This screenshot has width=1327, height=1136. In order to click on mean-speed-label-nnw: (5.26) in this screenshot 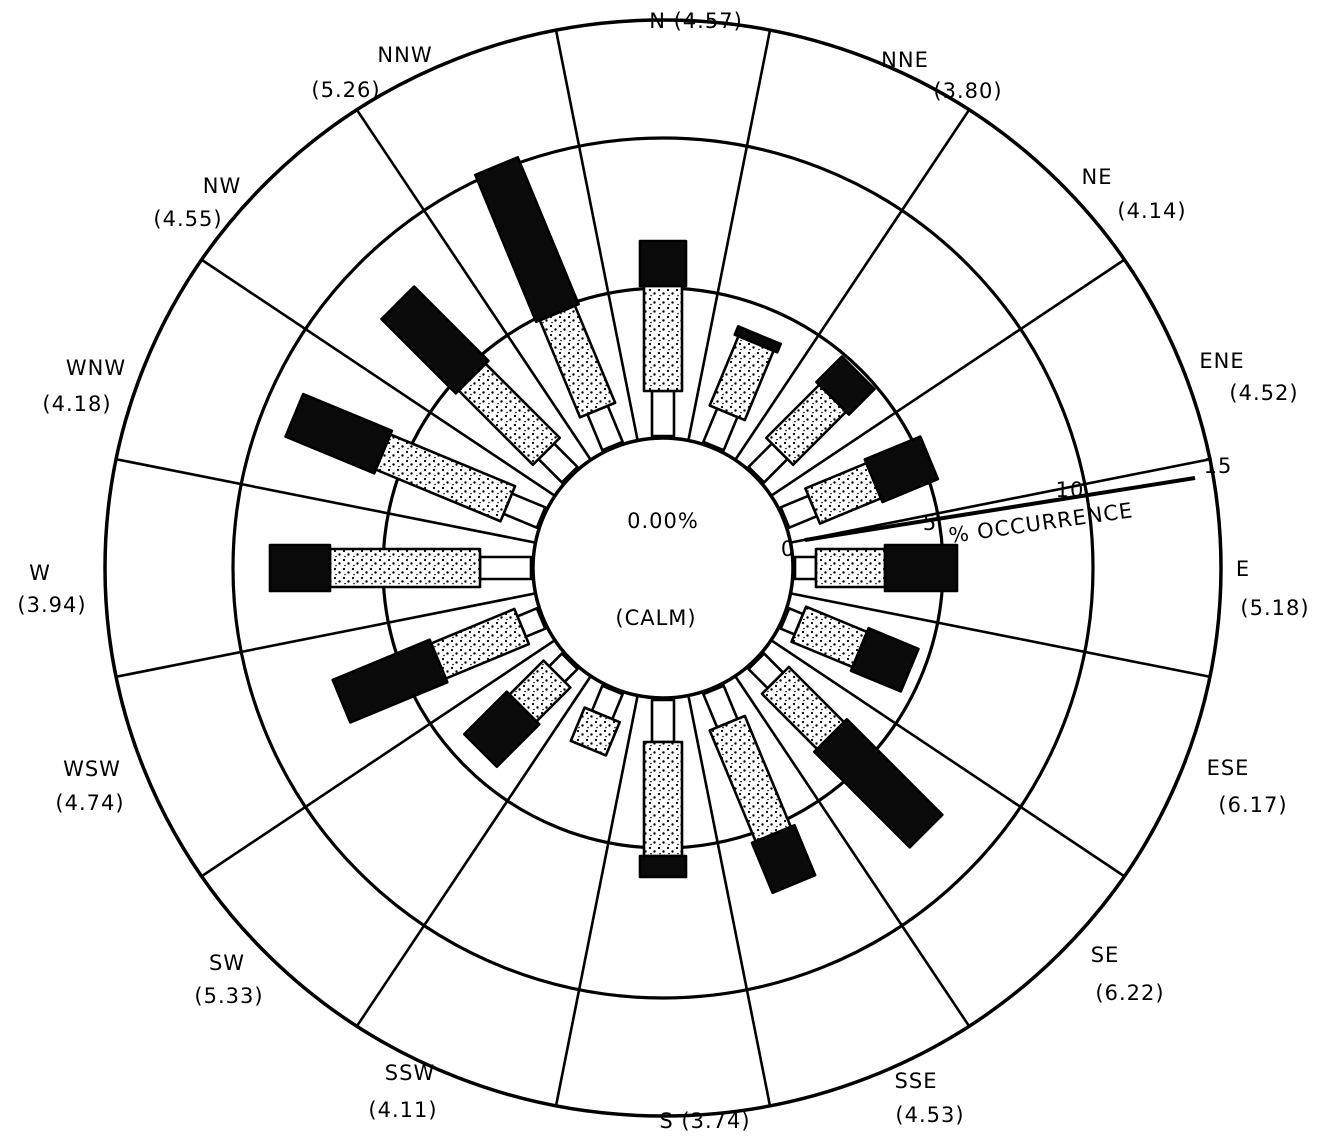, I will do `click(345, 90)`.